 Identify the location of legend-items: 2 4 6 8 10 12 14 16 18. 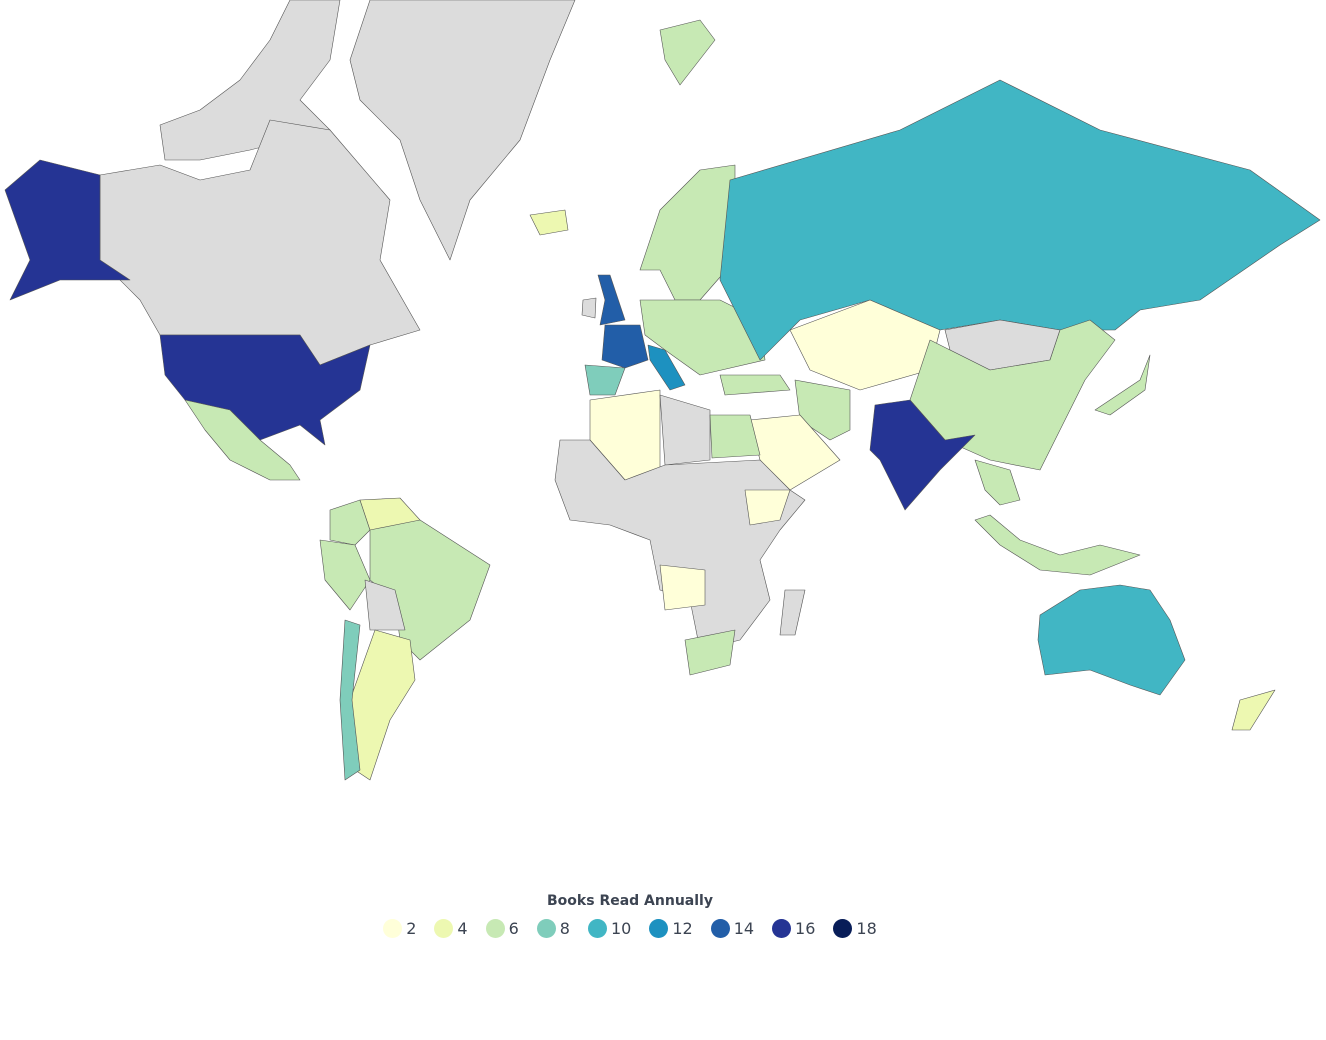
(630, 928).